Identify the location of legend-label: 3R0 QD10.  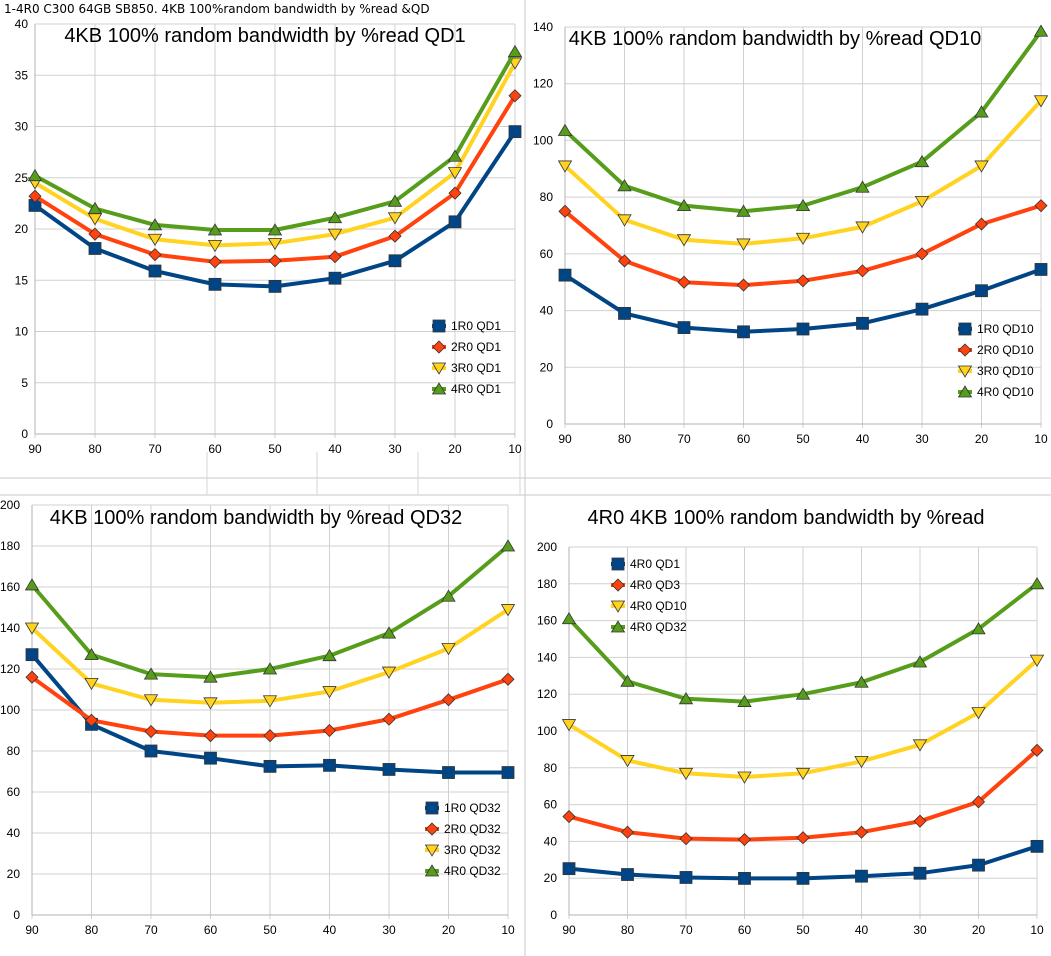
(1005, 371).